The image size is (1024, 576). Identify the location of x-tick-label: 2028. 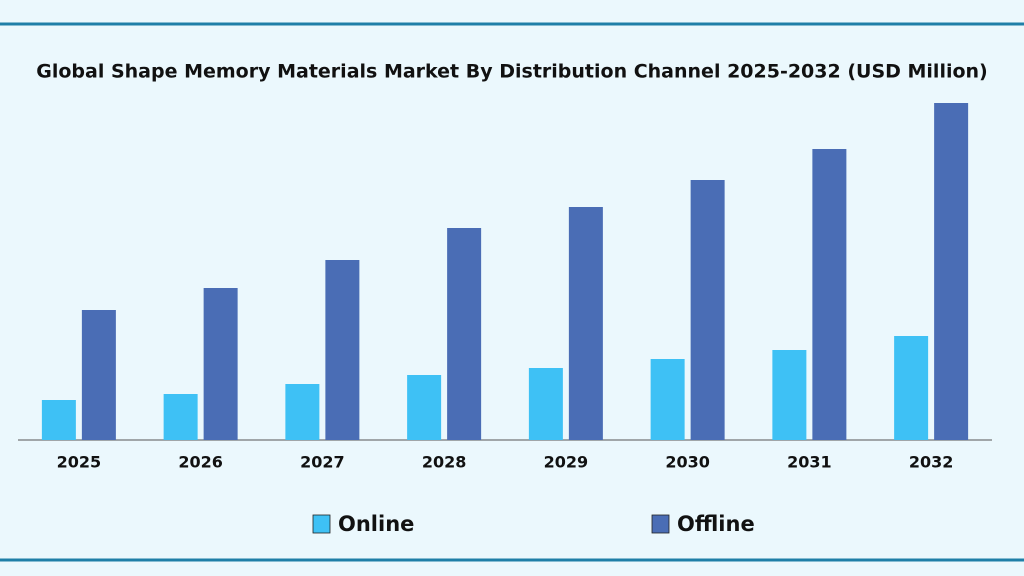
(444, 462).